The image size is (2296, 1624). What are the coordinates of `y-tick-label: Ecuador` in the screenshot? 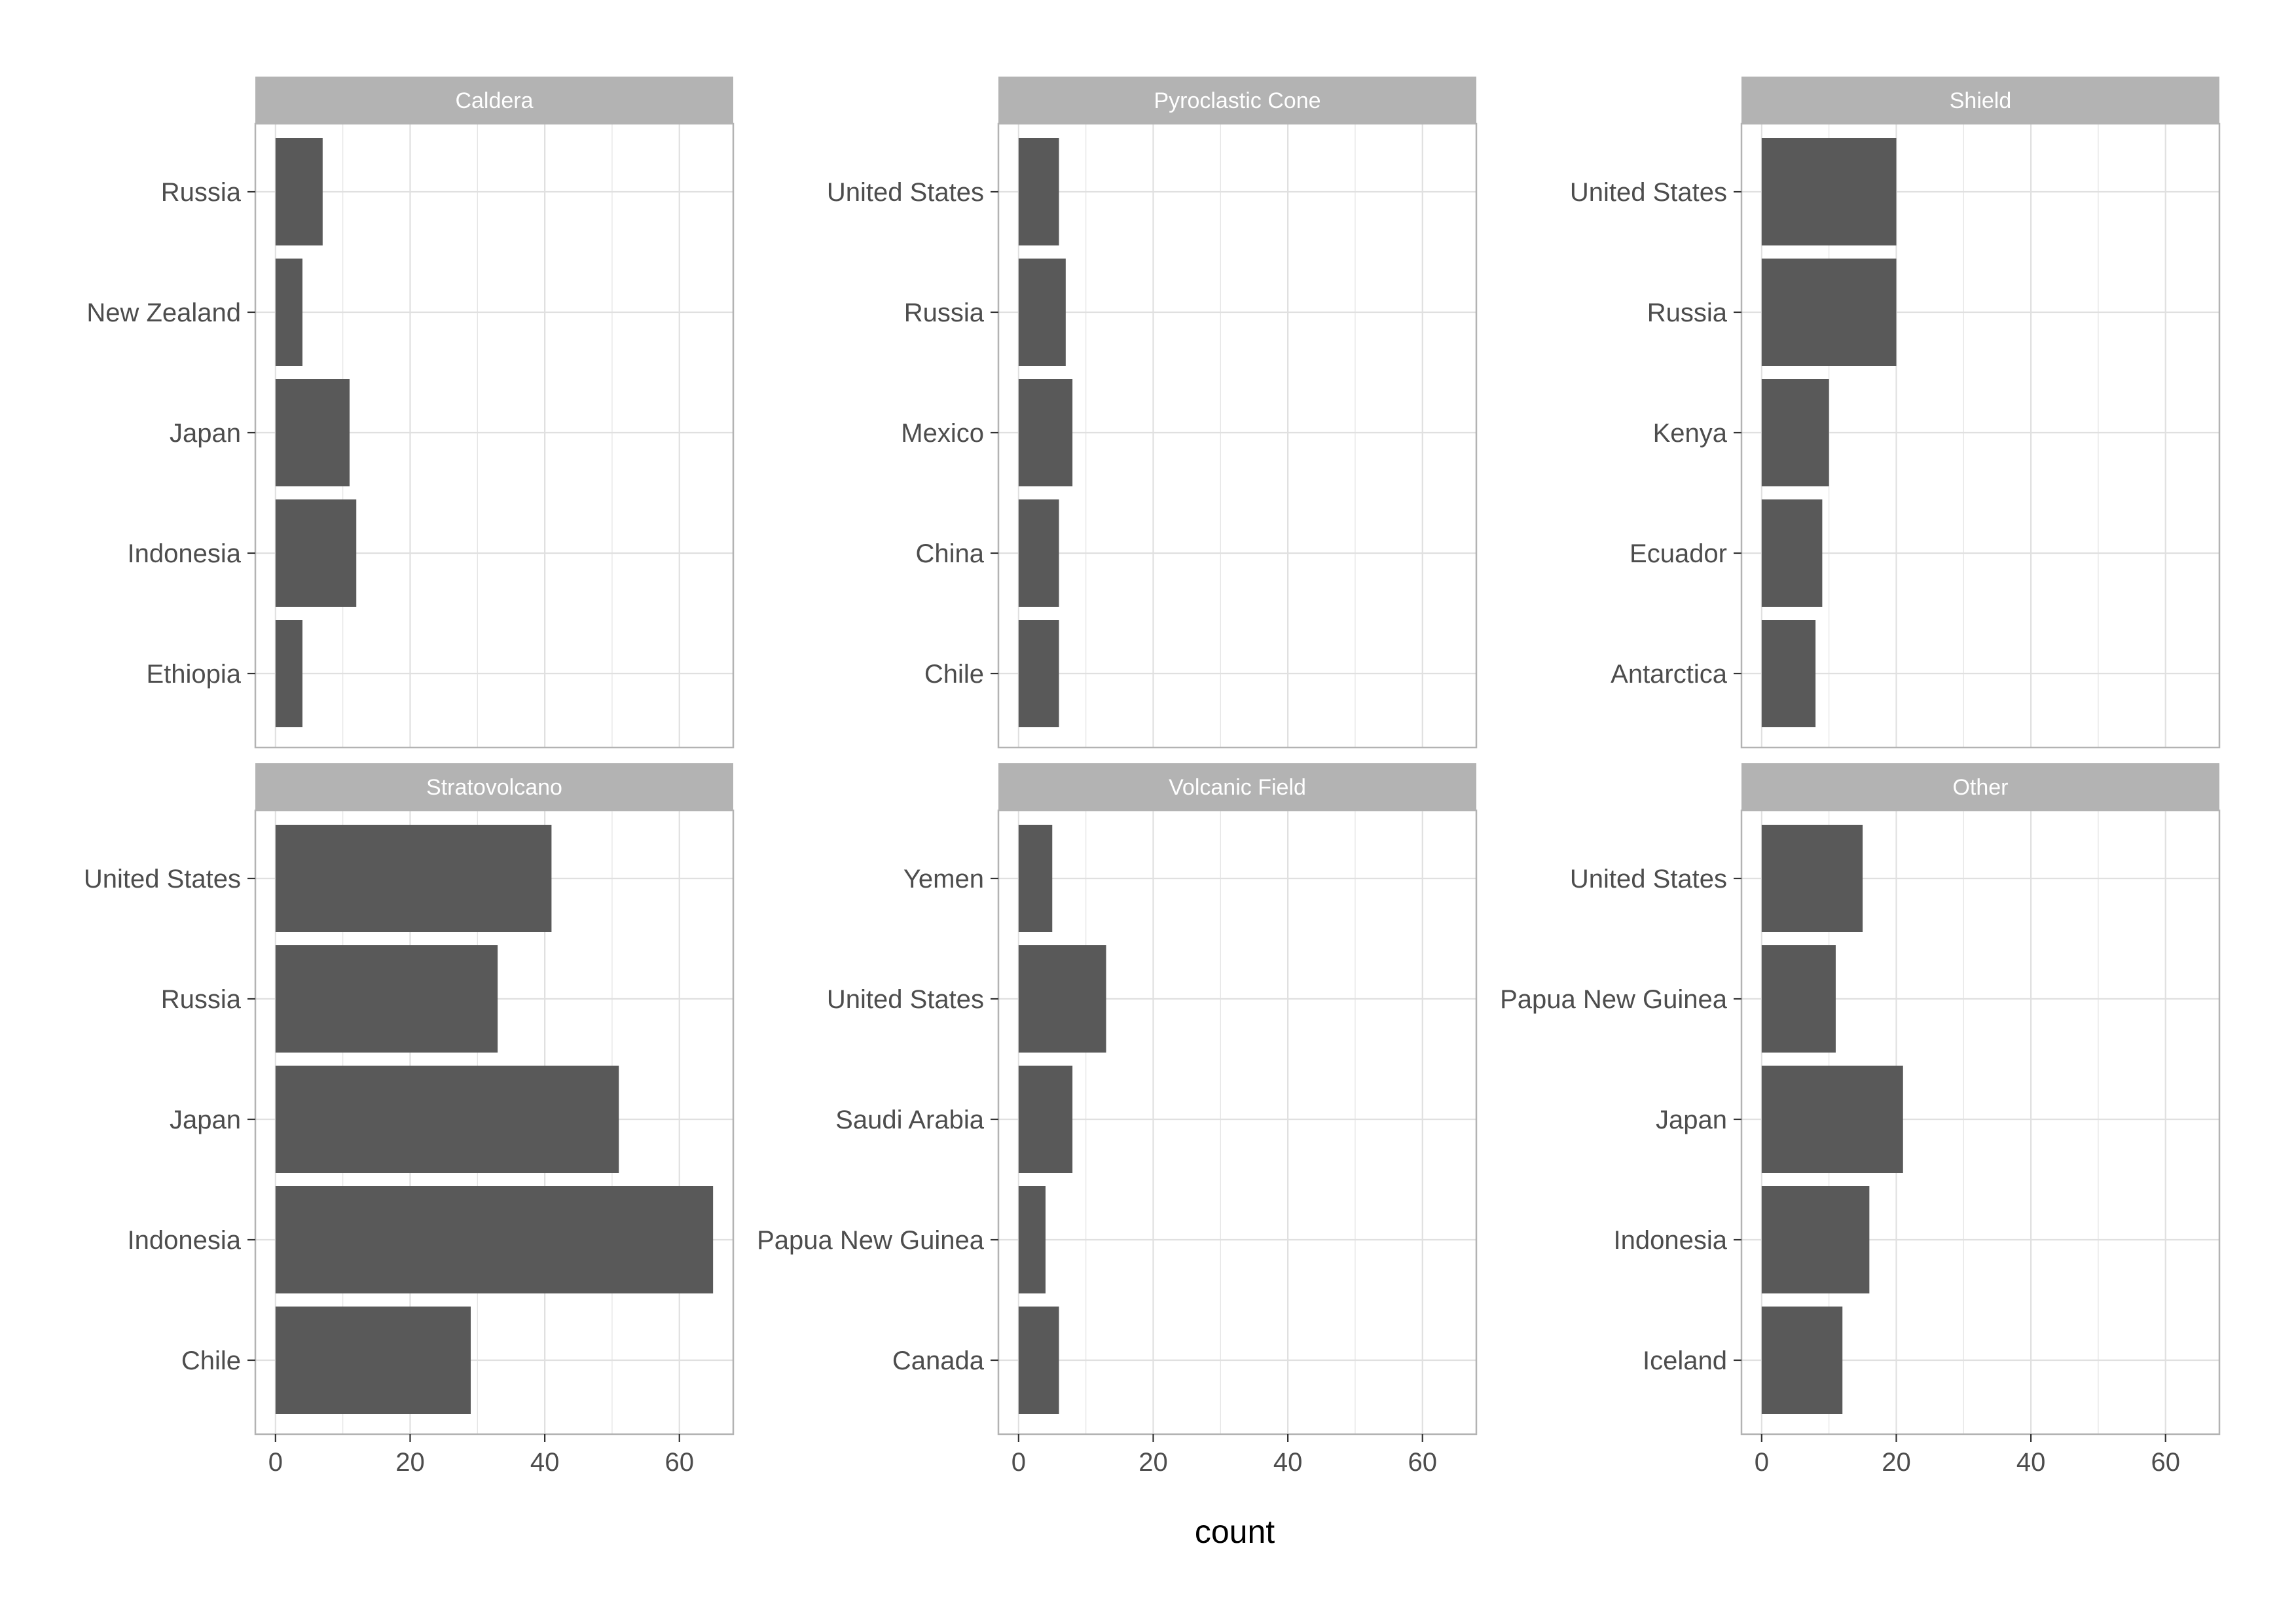 It's located at (1678, 553).